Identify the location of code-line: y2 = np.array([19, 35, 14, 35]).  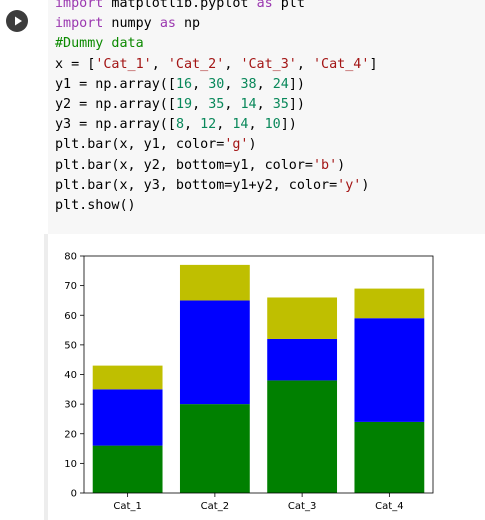
(216, 105).